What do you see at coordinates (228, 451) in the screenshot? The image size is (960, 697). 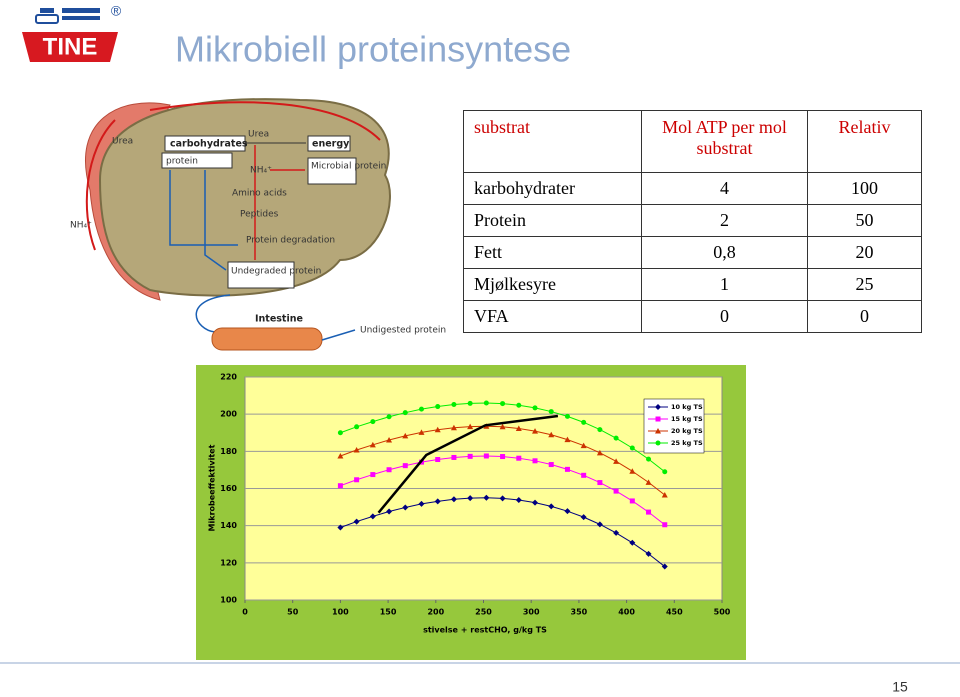 I see `y-tick-label: 180` at bounding box center [228, 451].